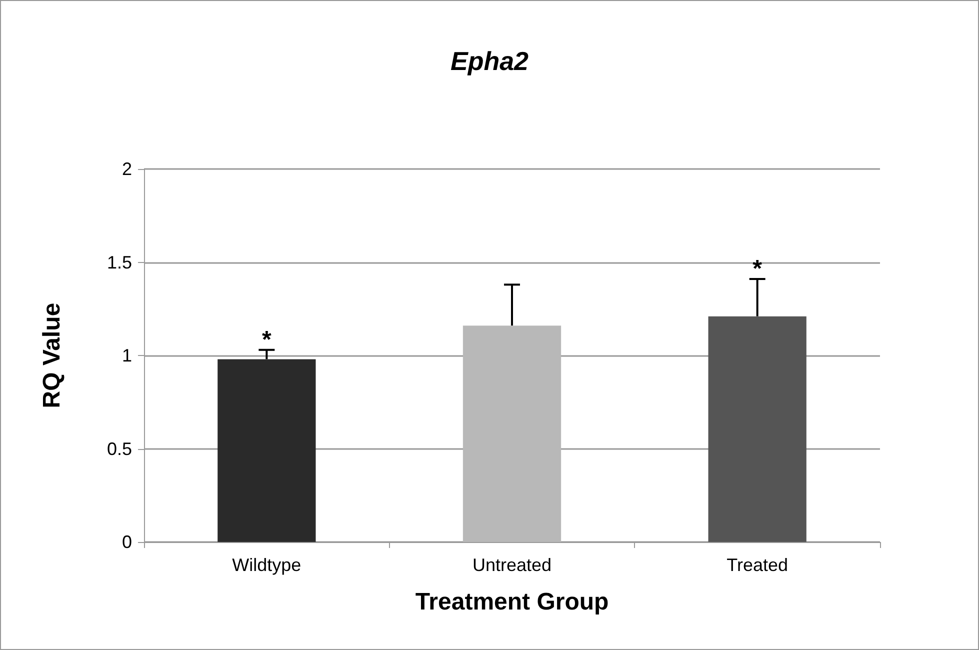 The width and height of the screenshot is (979, 650). What do you see at coordinates (127, 356) in the screenshot?
I see `y-tick-label: 1` at bounding box center [127, 356].